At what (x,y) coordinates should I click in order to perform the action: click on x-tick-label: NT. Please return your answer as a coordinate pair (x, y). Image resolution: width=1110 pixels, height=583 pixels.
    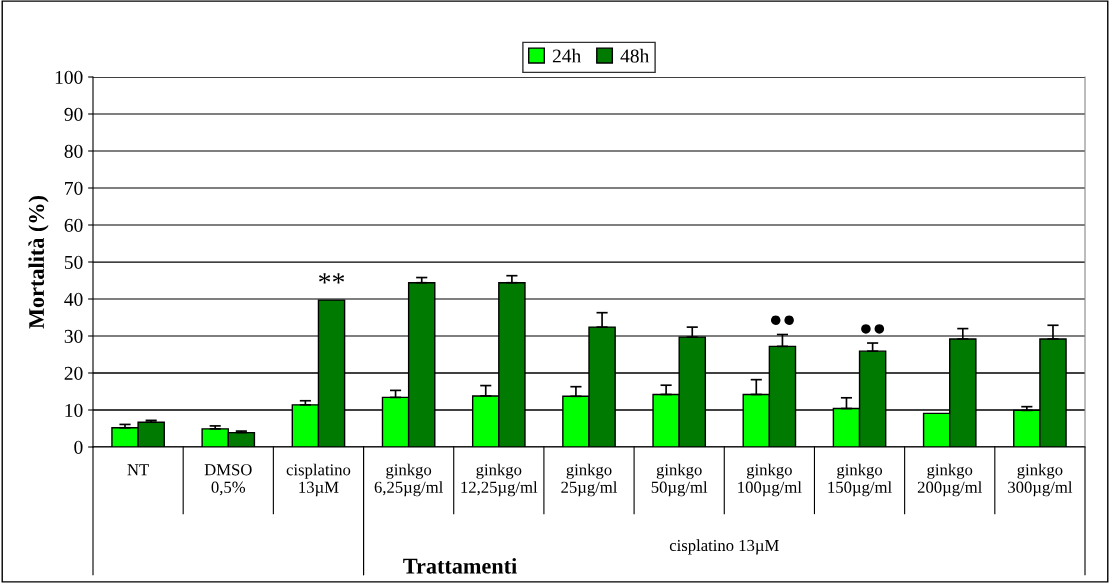
    Looking at the image, I should click on (138, 470).